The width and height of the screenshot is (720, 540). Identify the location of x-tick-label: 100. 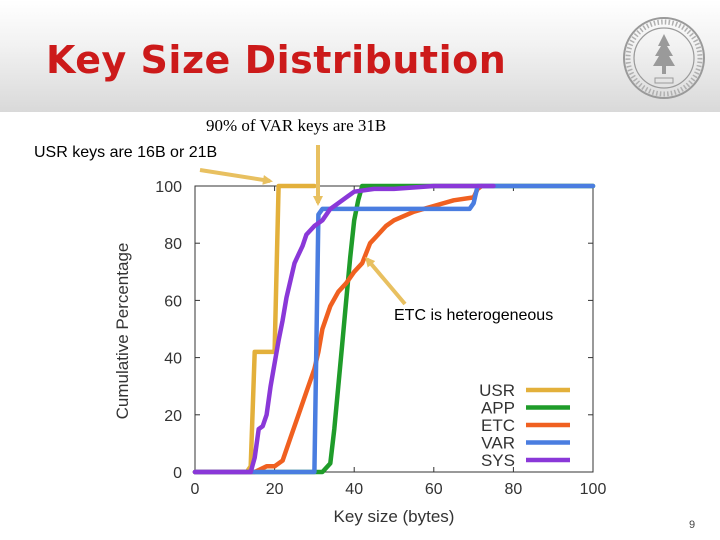
(593, 489).